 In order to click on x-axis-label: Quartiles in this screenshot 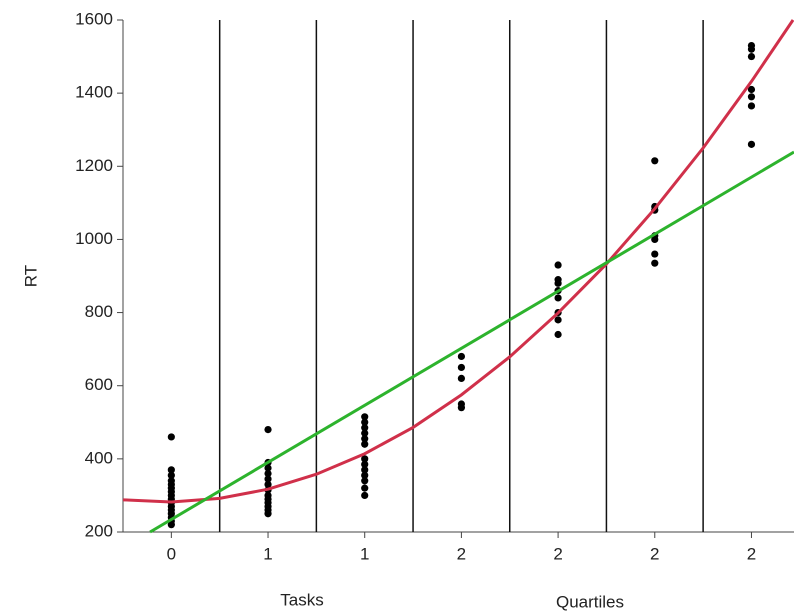, I will do `click(590, 601)`.